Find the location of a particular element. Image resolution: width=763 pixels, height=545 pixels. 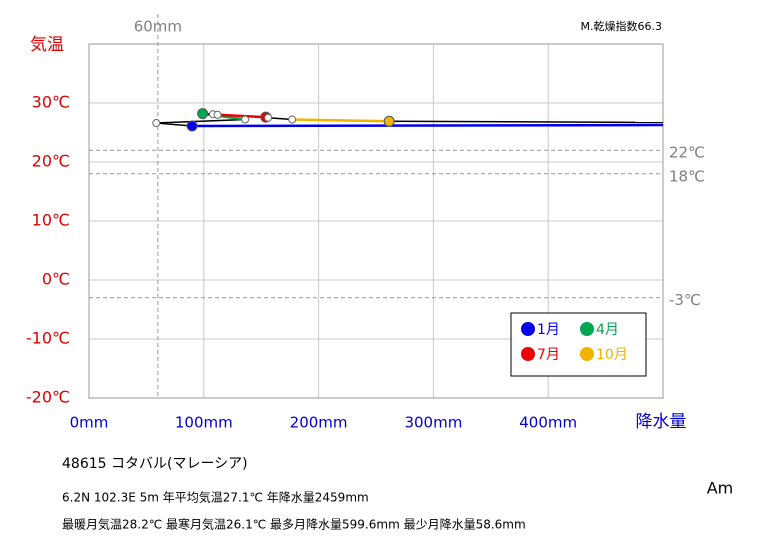

y-tick-label: 30℃ is located at coordinates (51, 102).